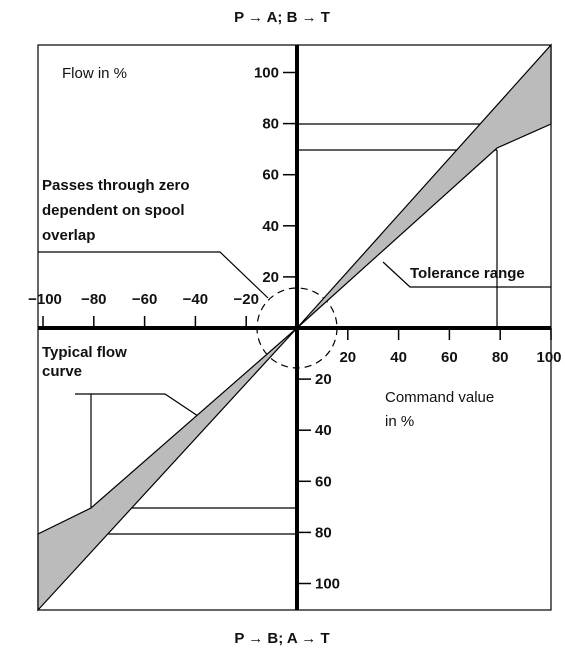 This screenshot has width=565, height=658. Describe the element at coordinates (144, 299) in the screenshot. I see `x-tick-label: −60` at that location.